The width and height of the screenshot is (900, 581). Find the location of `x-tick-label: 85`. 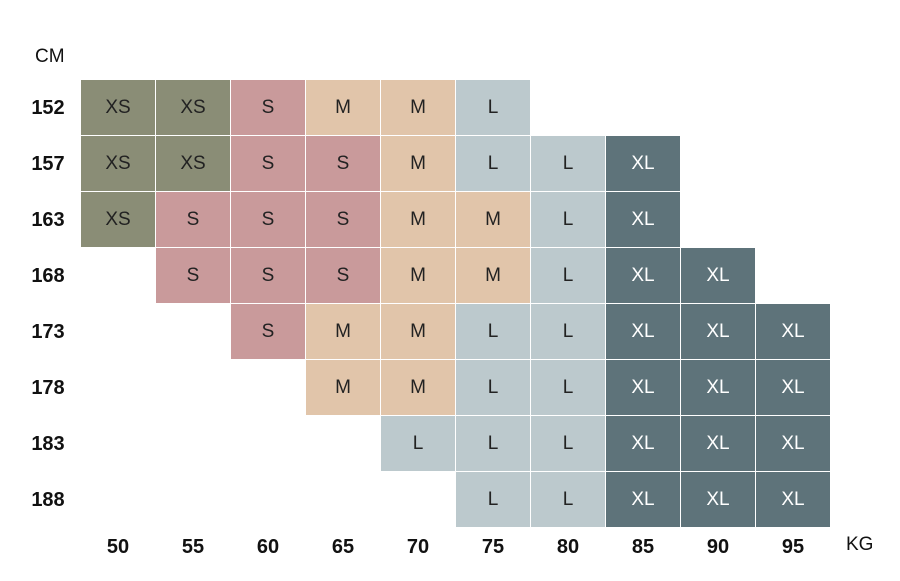

x-tick-label: 85 is located at coordinates (643, 547).